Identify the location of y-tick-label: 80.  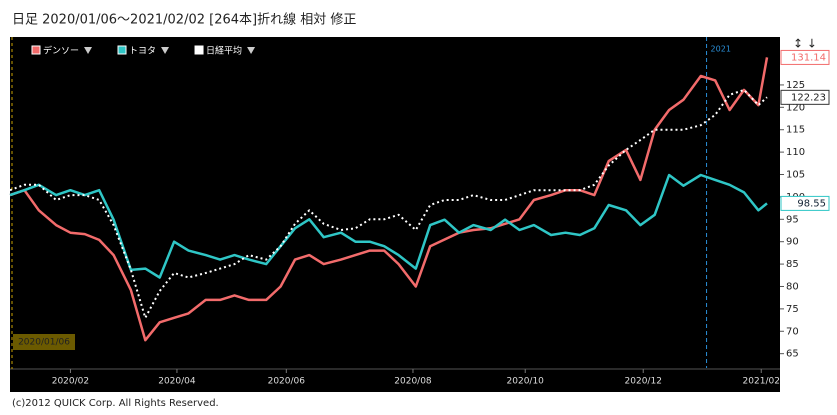
(792, 286).